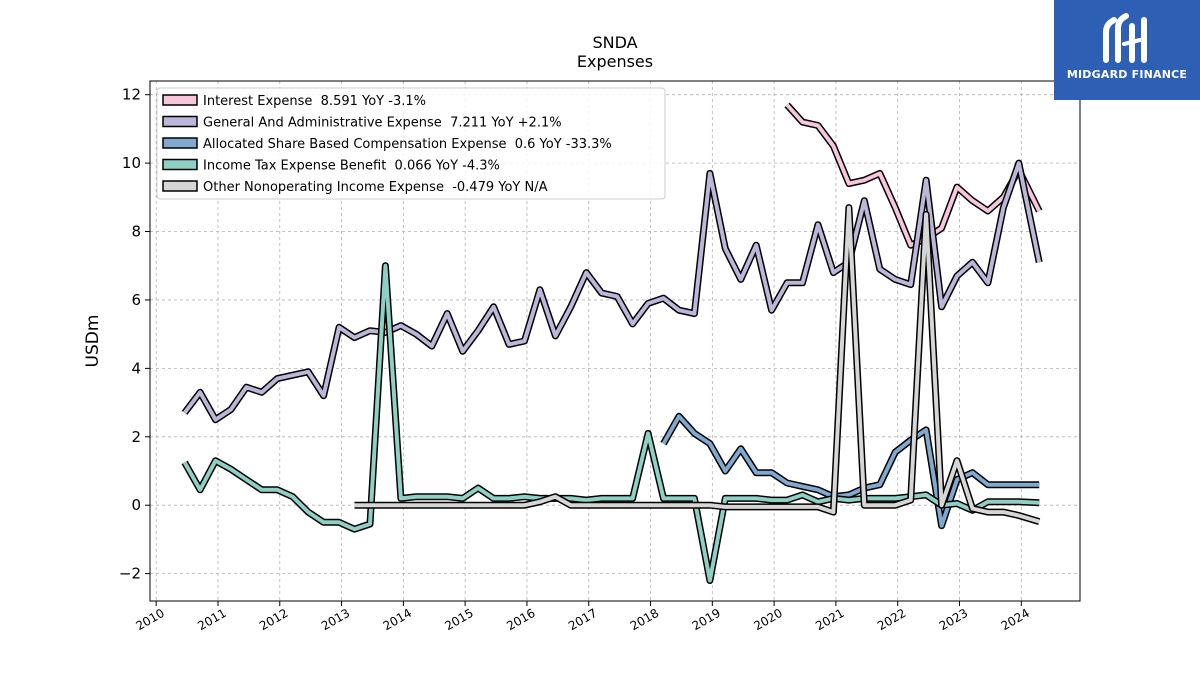  I want to click on x-tick-label: 2021, so click(829, 619).